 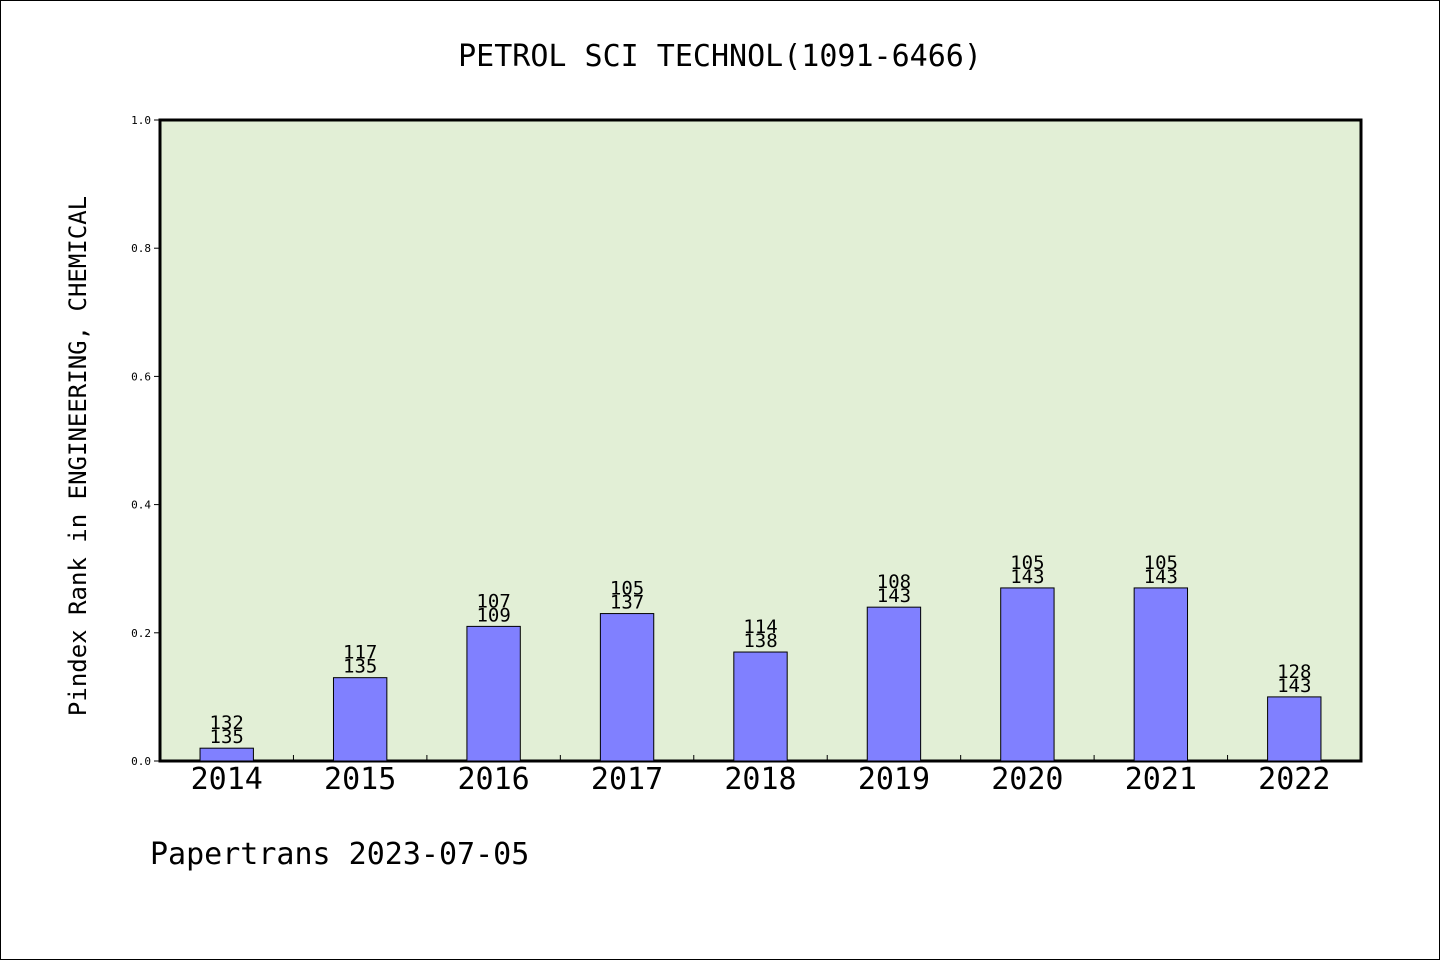 I want to click on y-tick-label: 0.2, so click(x=141, y=633).